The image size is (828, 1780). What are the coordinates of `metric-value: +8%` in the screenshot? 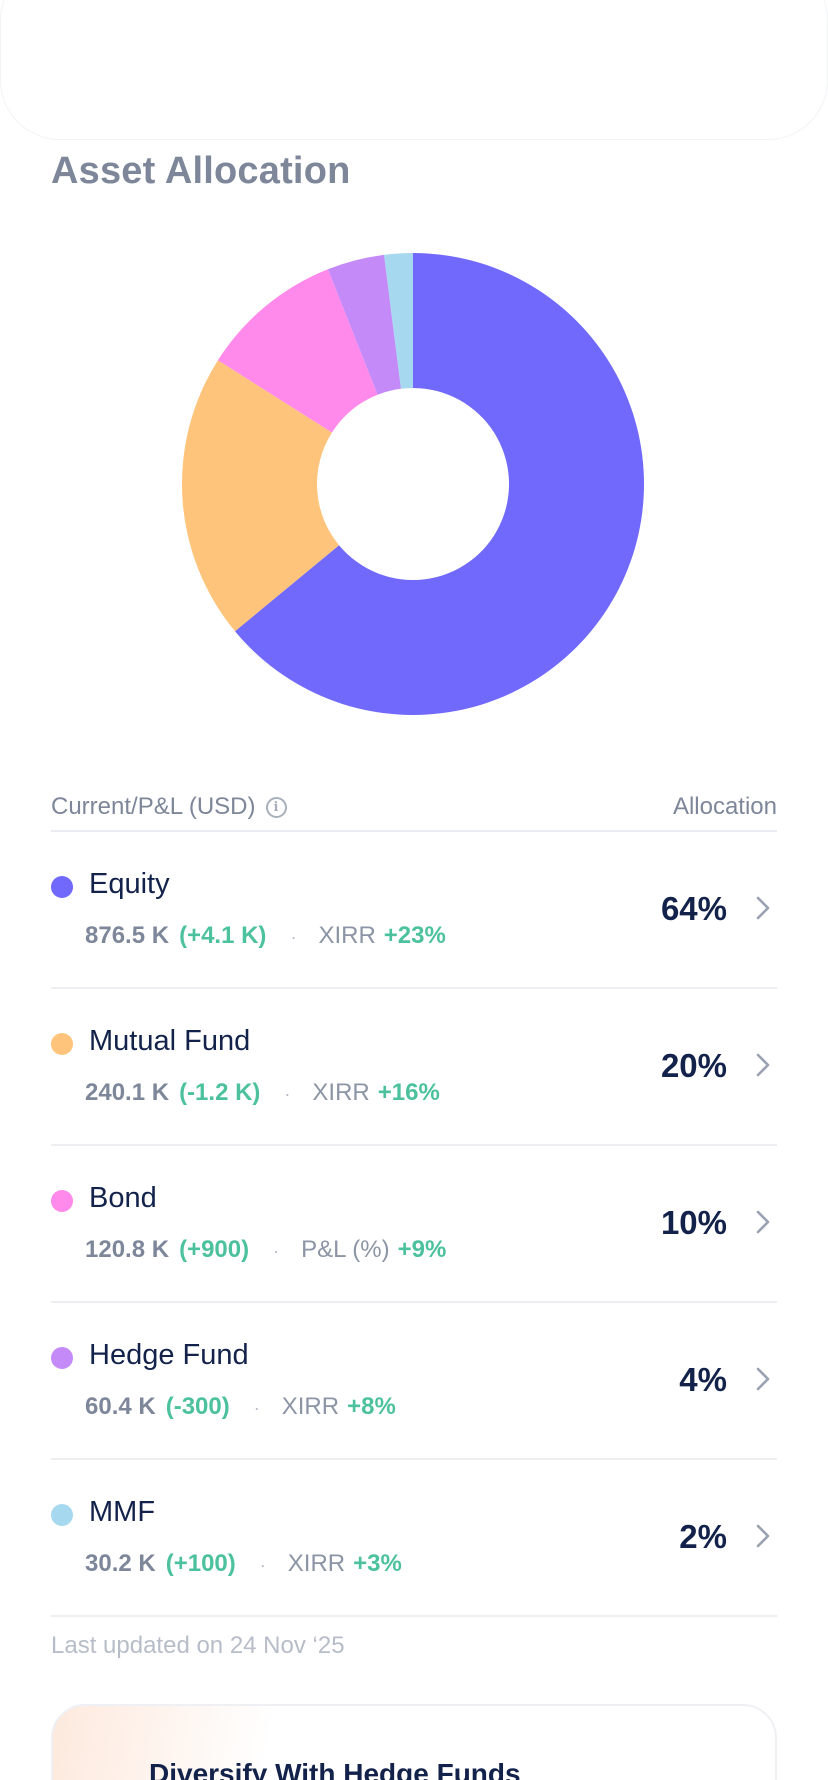 It's located at (371, 1406).